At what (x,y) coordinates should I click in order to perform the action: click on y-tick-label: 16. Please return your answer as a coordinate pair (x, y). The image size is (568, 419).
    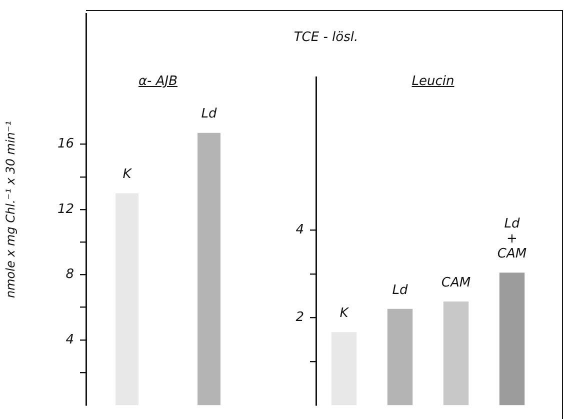
    Looking at the image, I should click on (65, 144).